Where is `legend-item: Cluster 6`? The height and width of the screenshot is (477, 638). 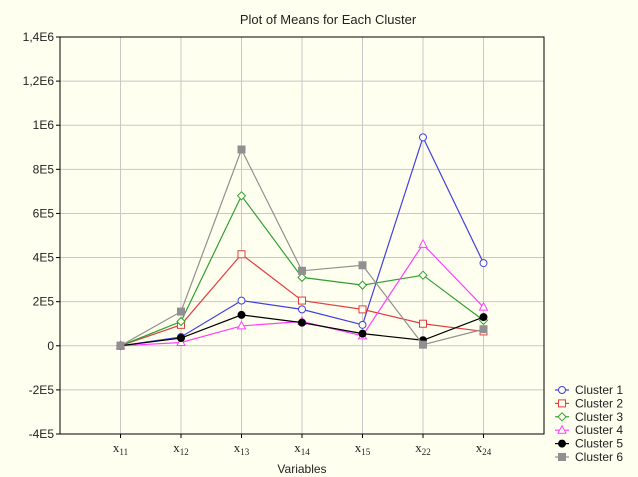
legend-item: Cluster 6 is located at coordinates (589, 457).